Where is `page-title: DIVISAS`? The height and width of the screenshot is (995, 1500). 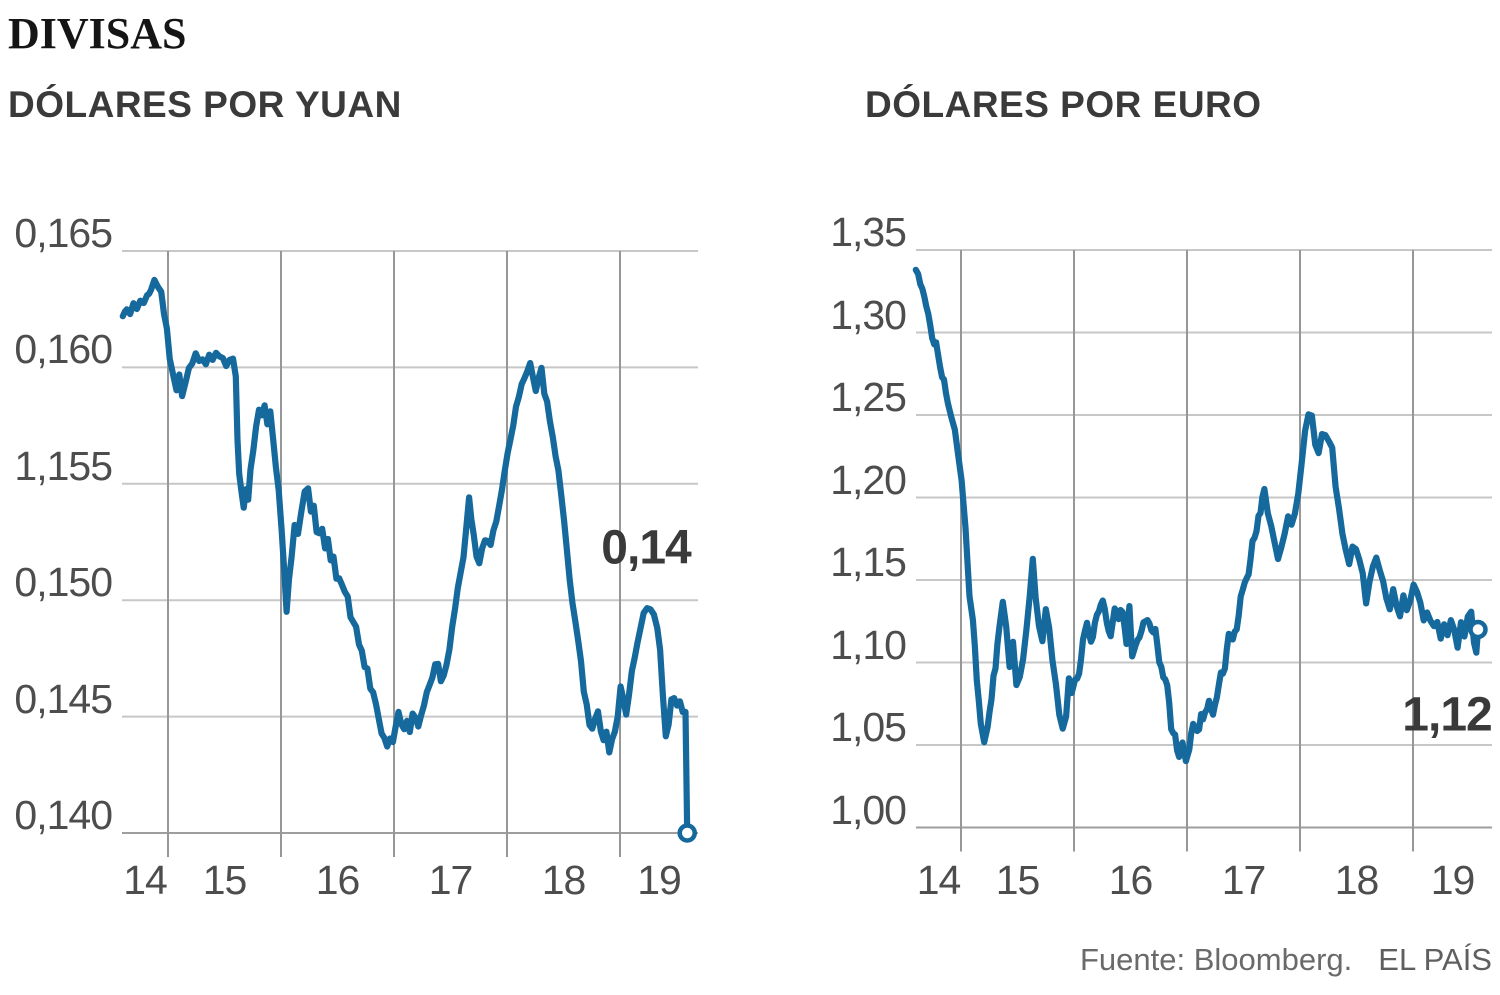
page-title: DIVISAS is located at coordinates (97, 33).